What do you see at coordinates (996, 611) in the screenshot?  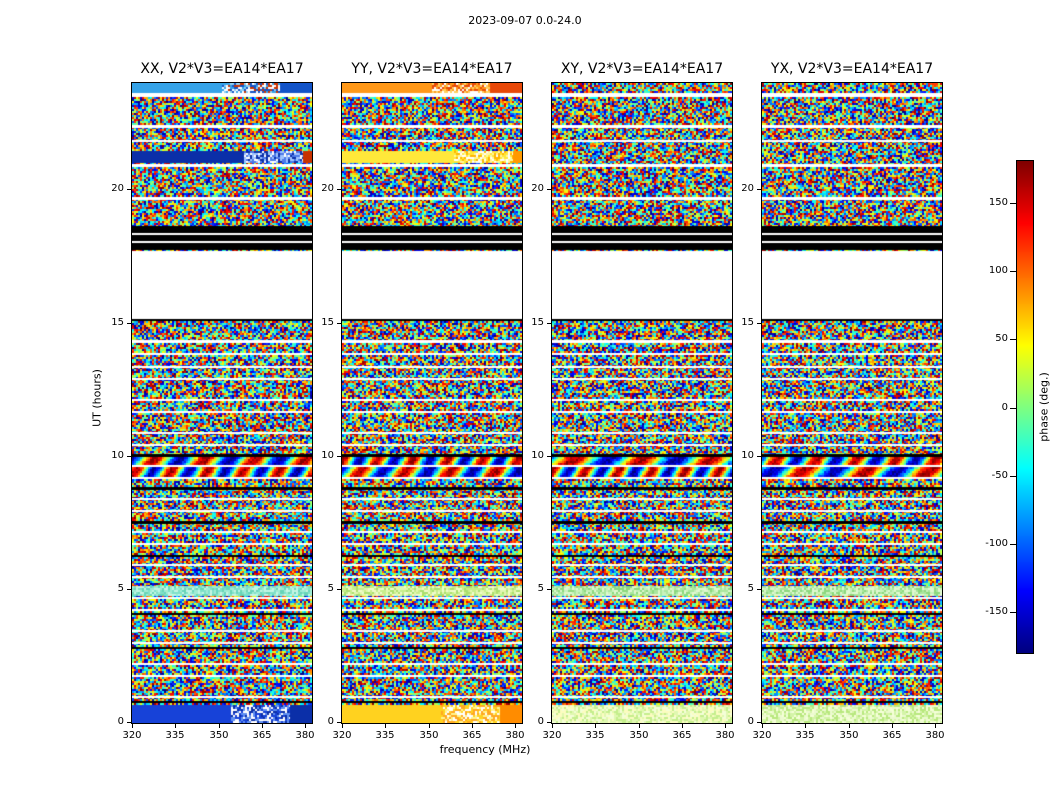 I see `colorbar-tick-label: -150` at bounding box center [996, 611].